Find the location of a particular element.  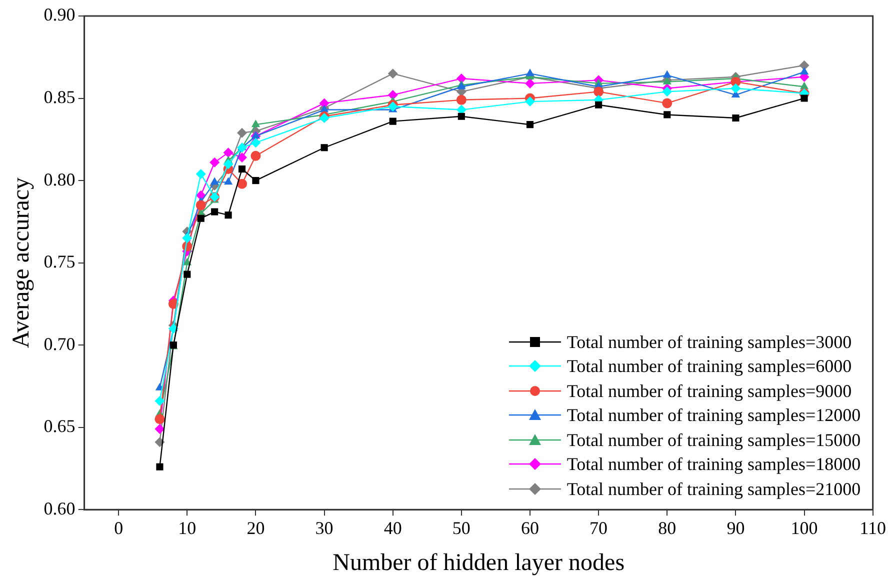

y-tick-label: 0.85 is located at coordinates (60, 97).